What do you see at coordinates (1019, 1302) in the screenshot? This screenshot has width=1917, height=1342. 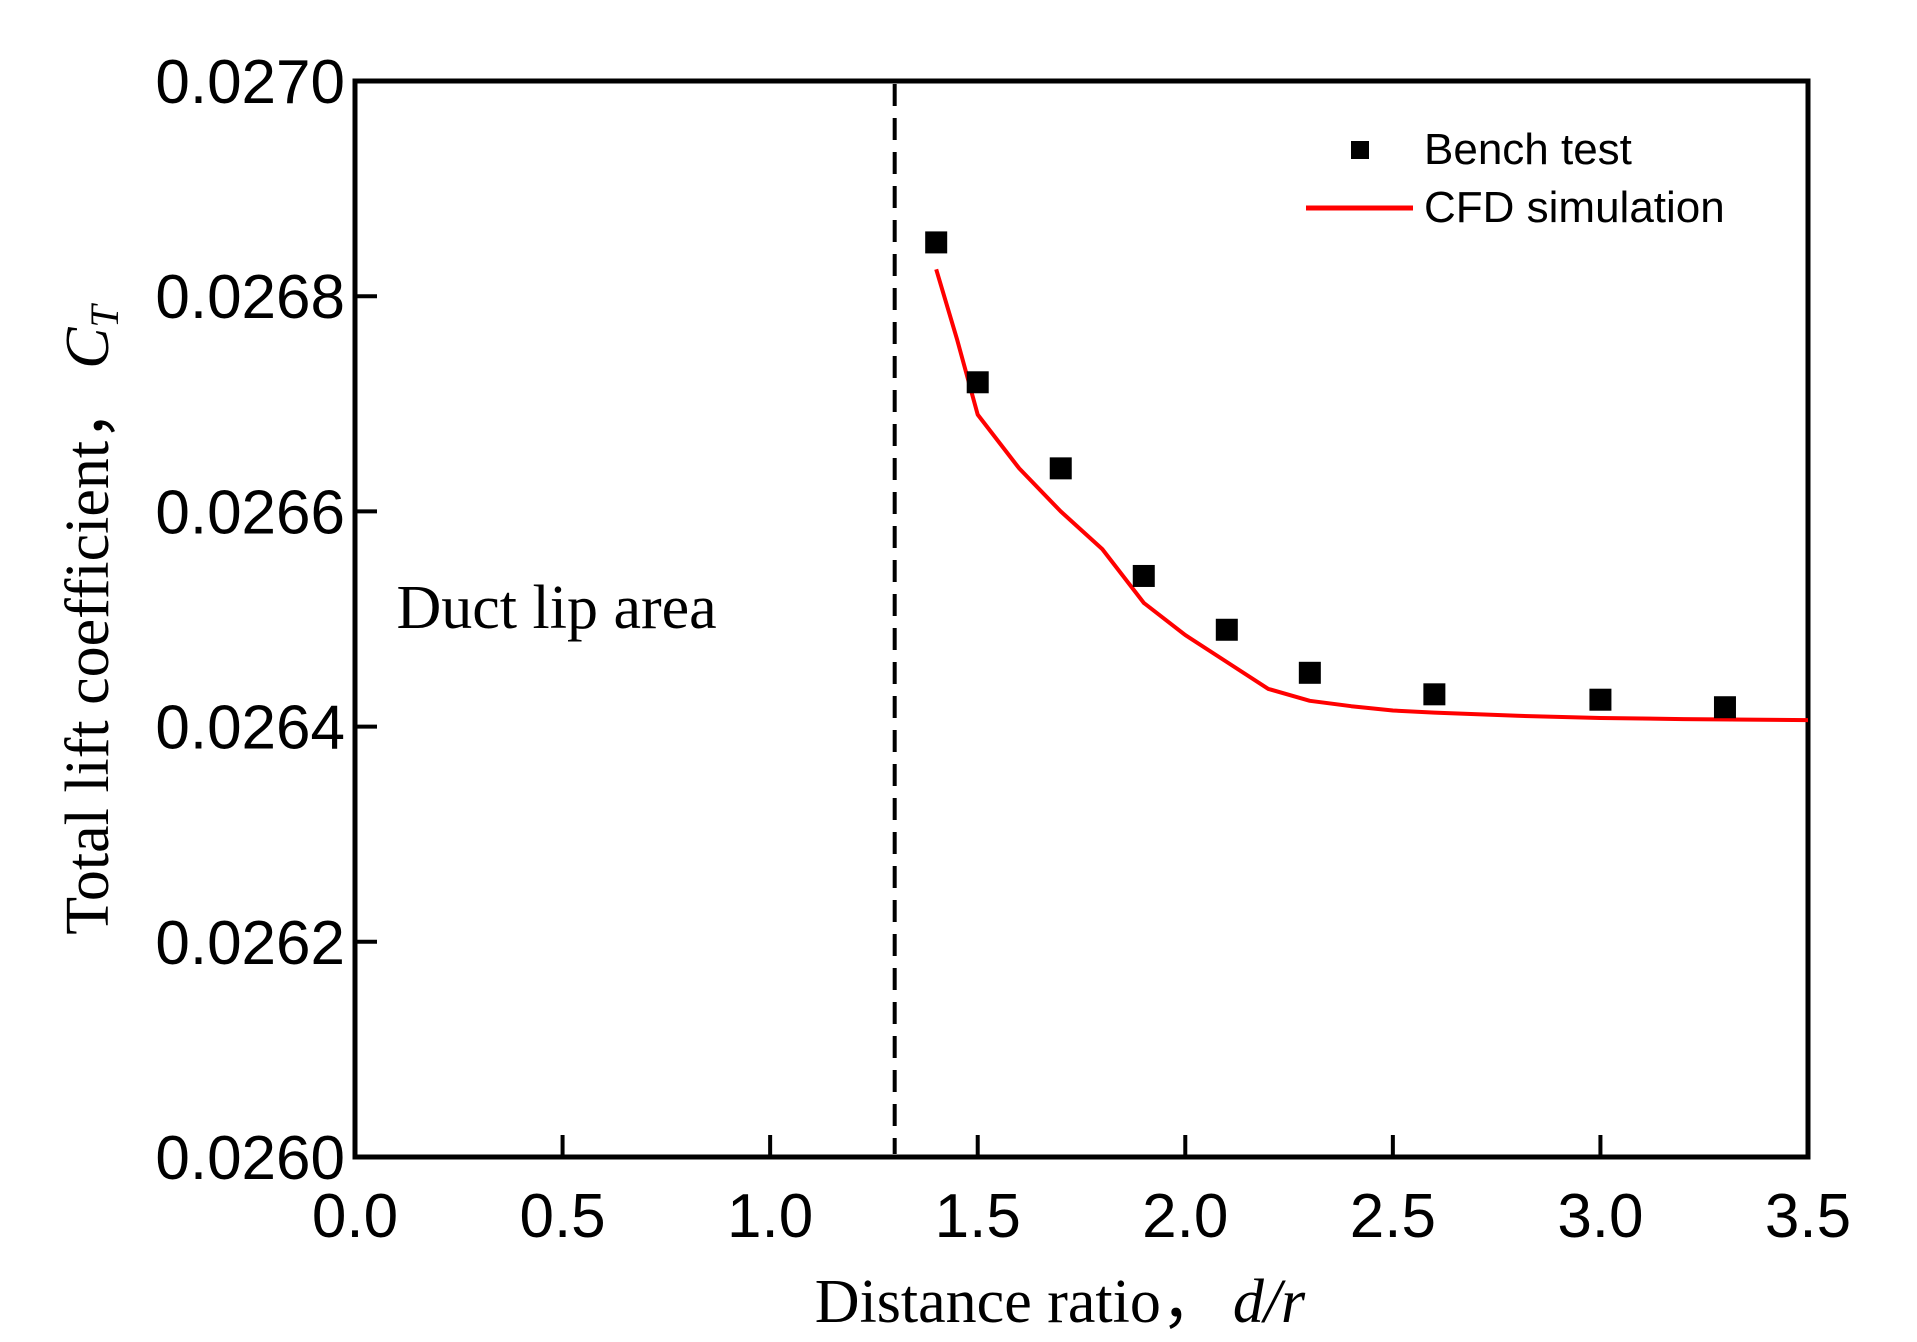 I see `x-axis-title-text: Distance ratio，` at bounding box center [1019, 1302].